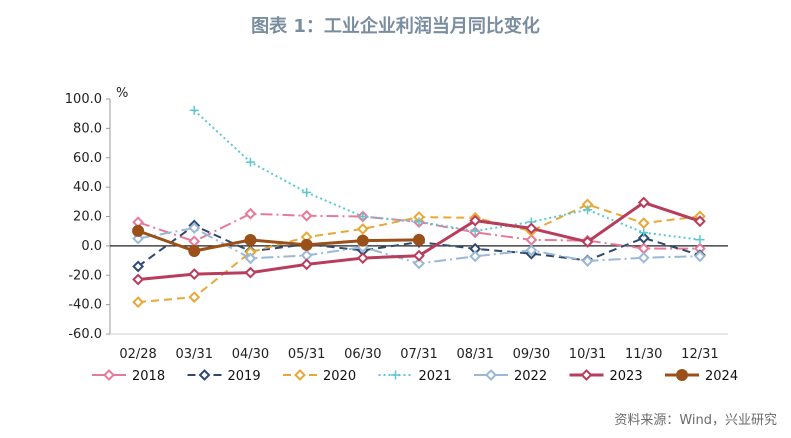 The width and height of the screenshot is (791, 438). What do you see at coordinates (435, 376) in the screenshot?
I see `legend-label: 2021` at bounding box center [435, 376].